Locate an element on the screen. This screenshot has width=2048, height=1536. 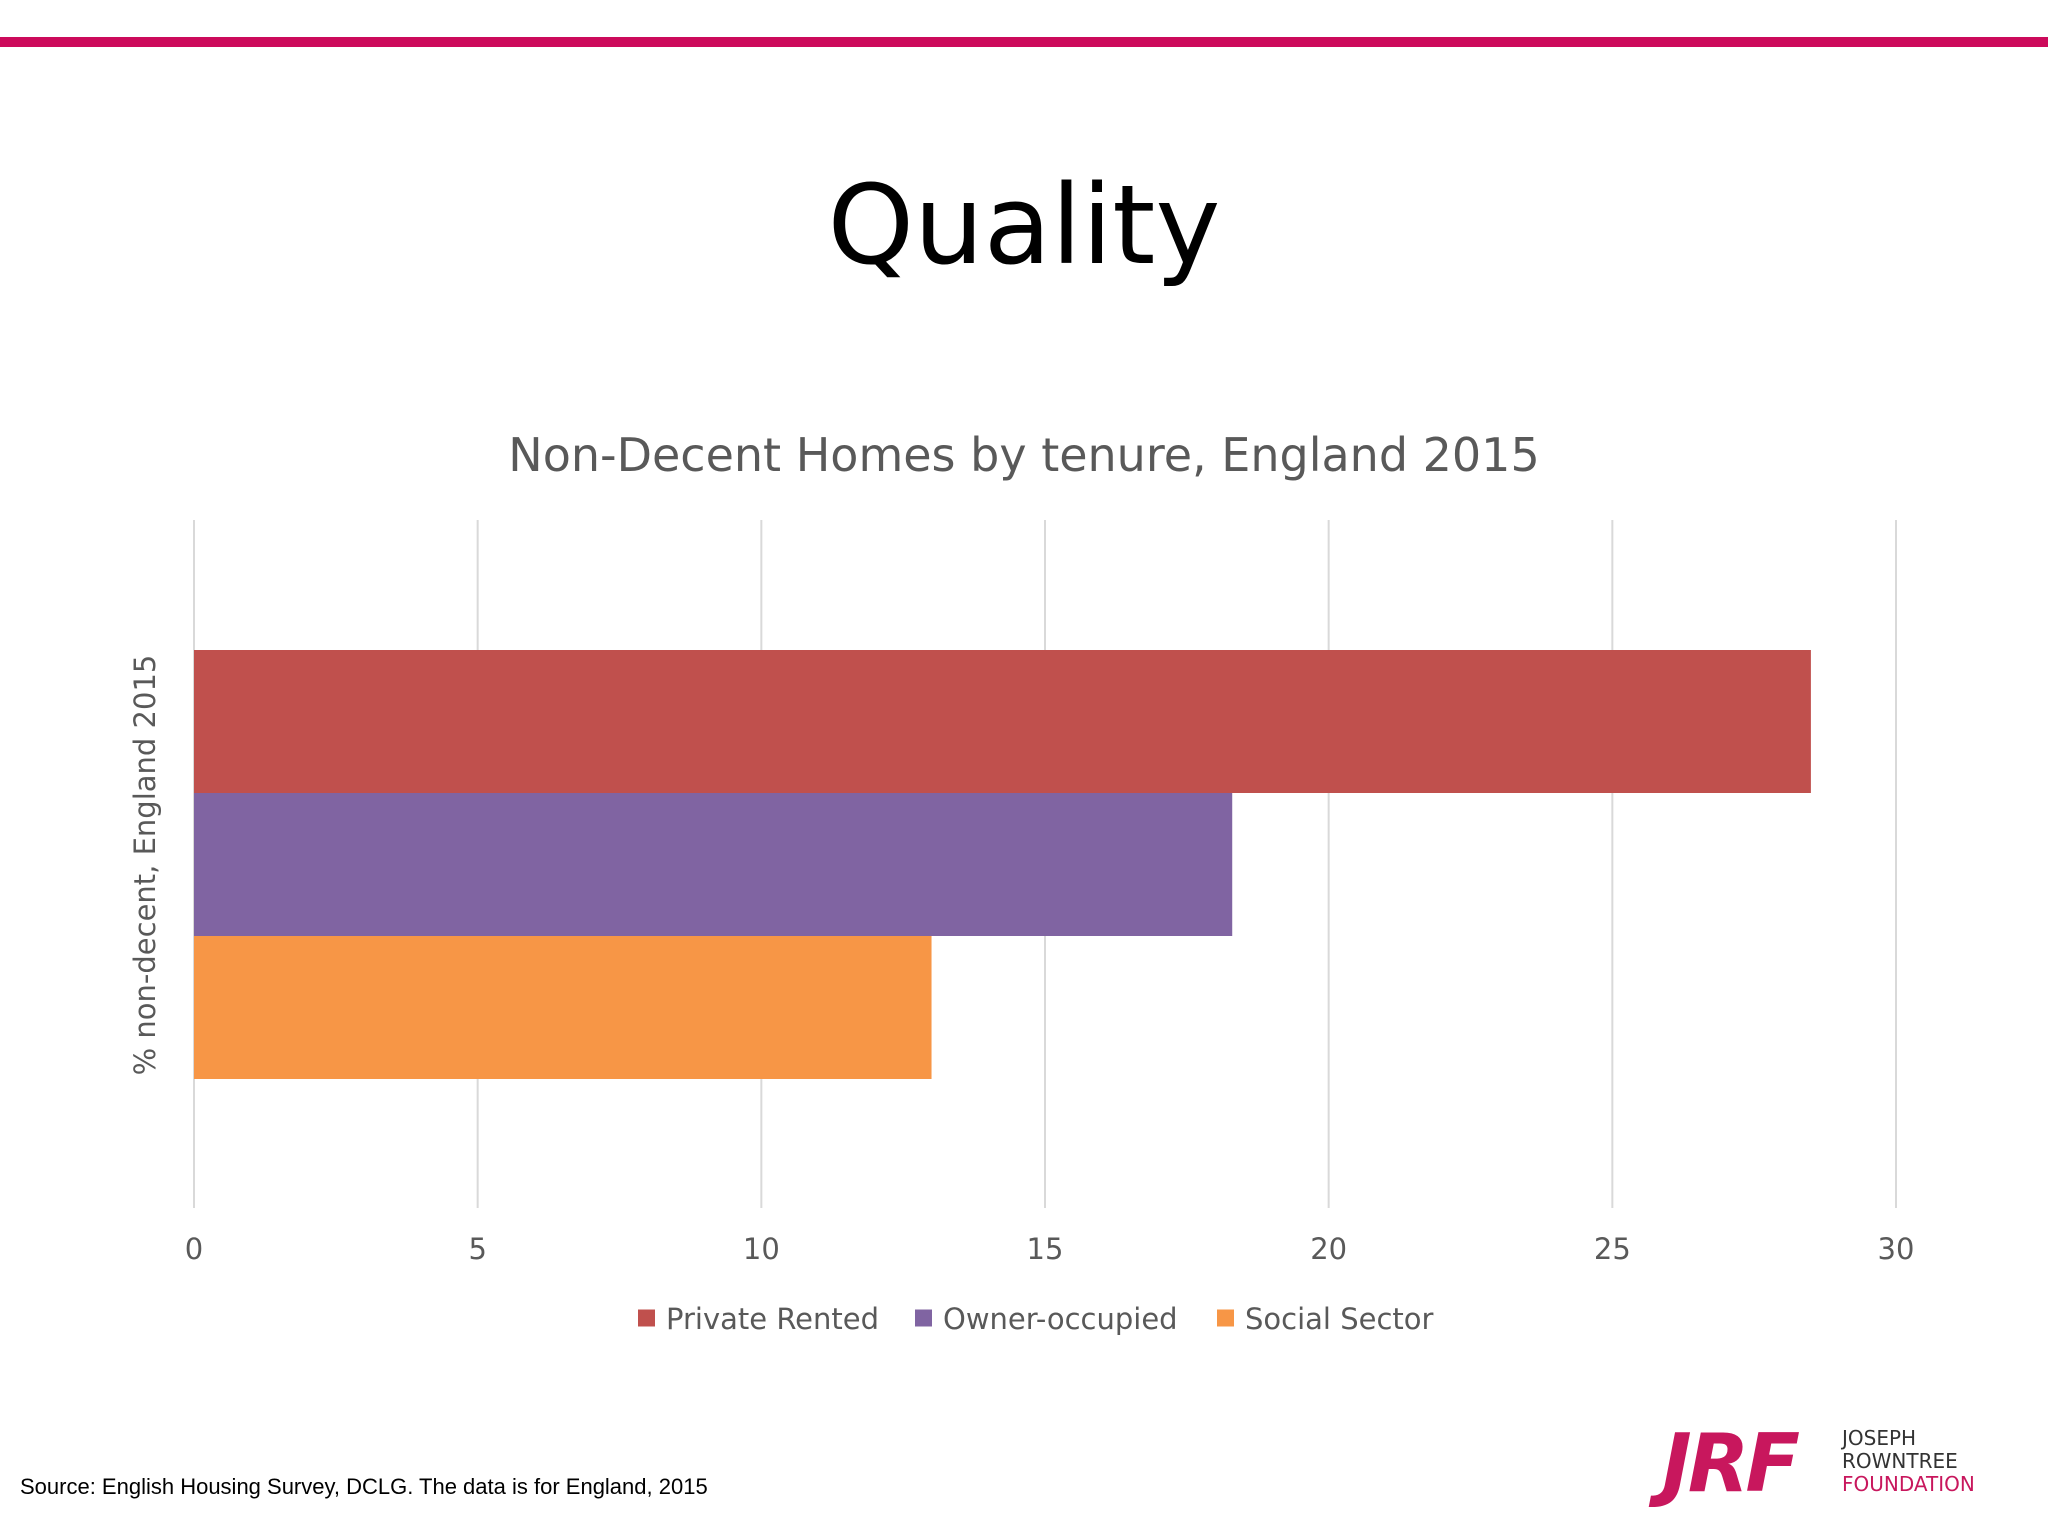
x-tick-label: 25 is located at coordinates (1612, 1249).